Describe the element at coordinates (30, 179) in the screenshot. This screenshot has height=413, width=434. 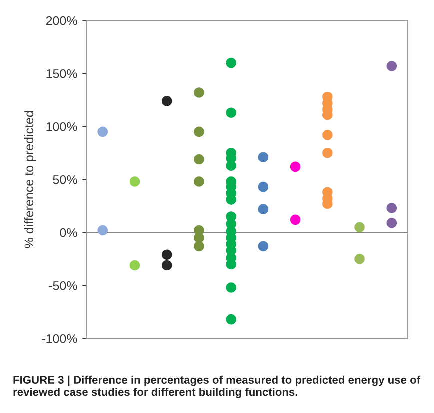
I see `y-axis-title: % difference to predicted` at that location.